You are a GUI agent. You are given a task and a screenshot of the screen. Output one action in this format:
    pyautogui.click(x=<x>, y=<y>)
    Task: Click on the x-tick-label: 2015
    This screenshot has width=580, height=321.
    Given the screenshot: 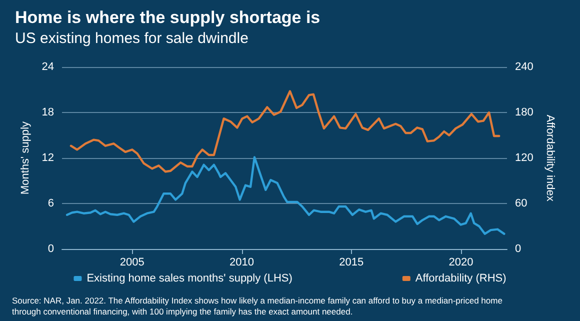 What is the action you would take?
    pyautogui.click(x=351, y=262)
    